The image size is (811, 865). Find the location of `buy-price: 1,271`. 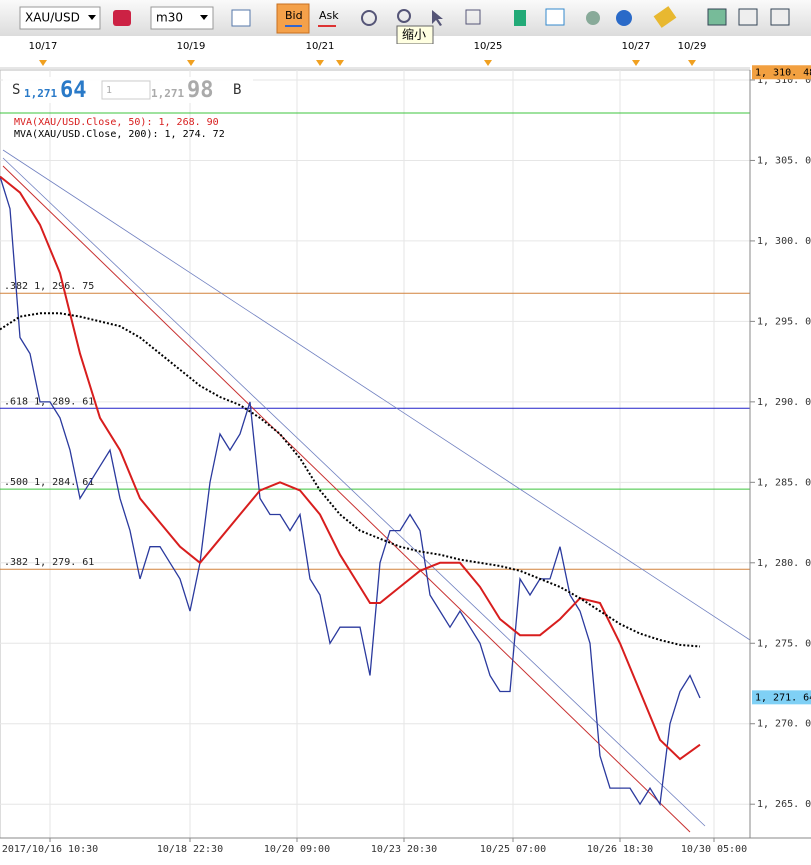

buy-price: 1,271 is located at coordinates (167, 93).